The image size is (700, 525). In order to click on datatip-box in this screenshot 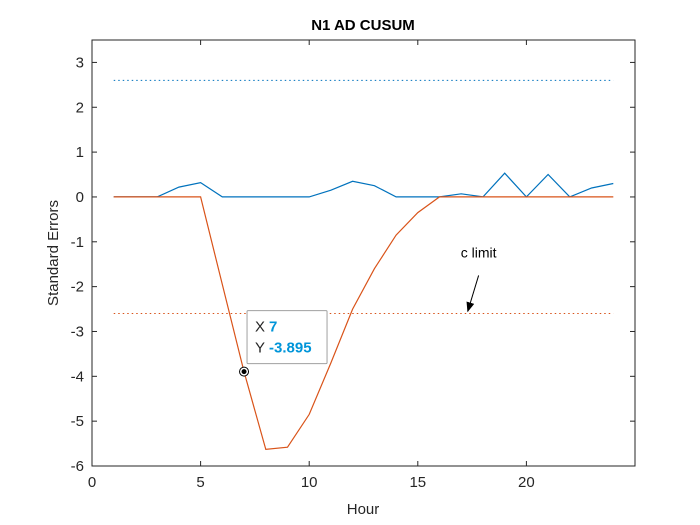, I will do `click(287, 337)`.